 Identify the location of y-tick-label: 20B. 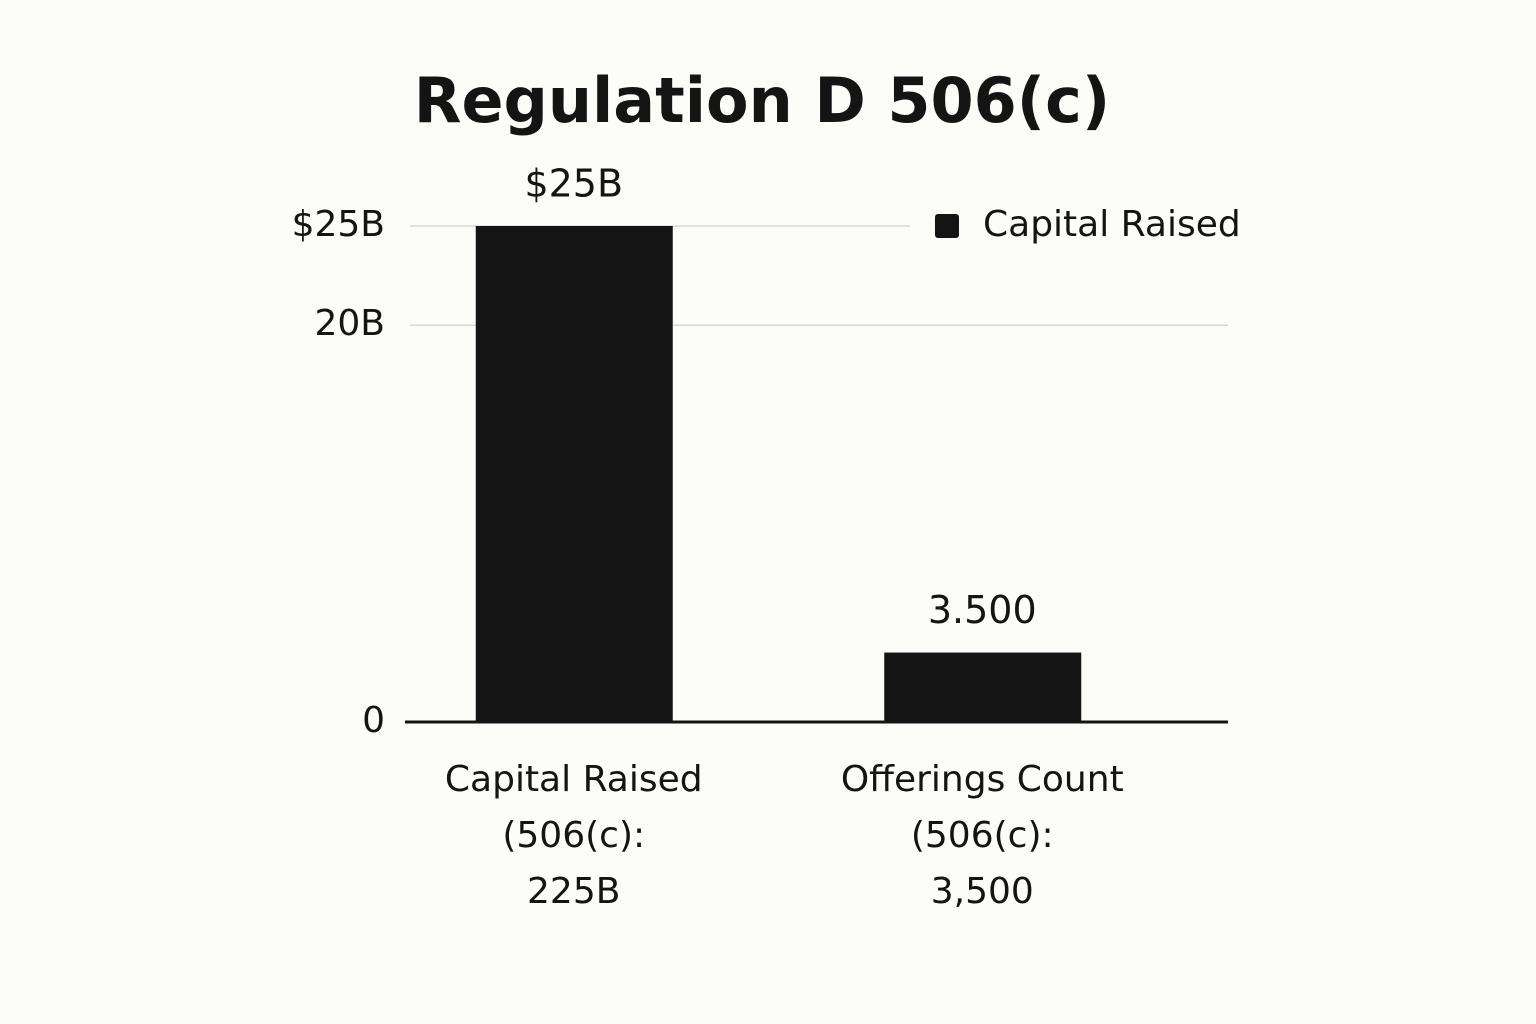
(349, 323).